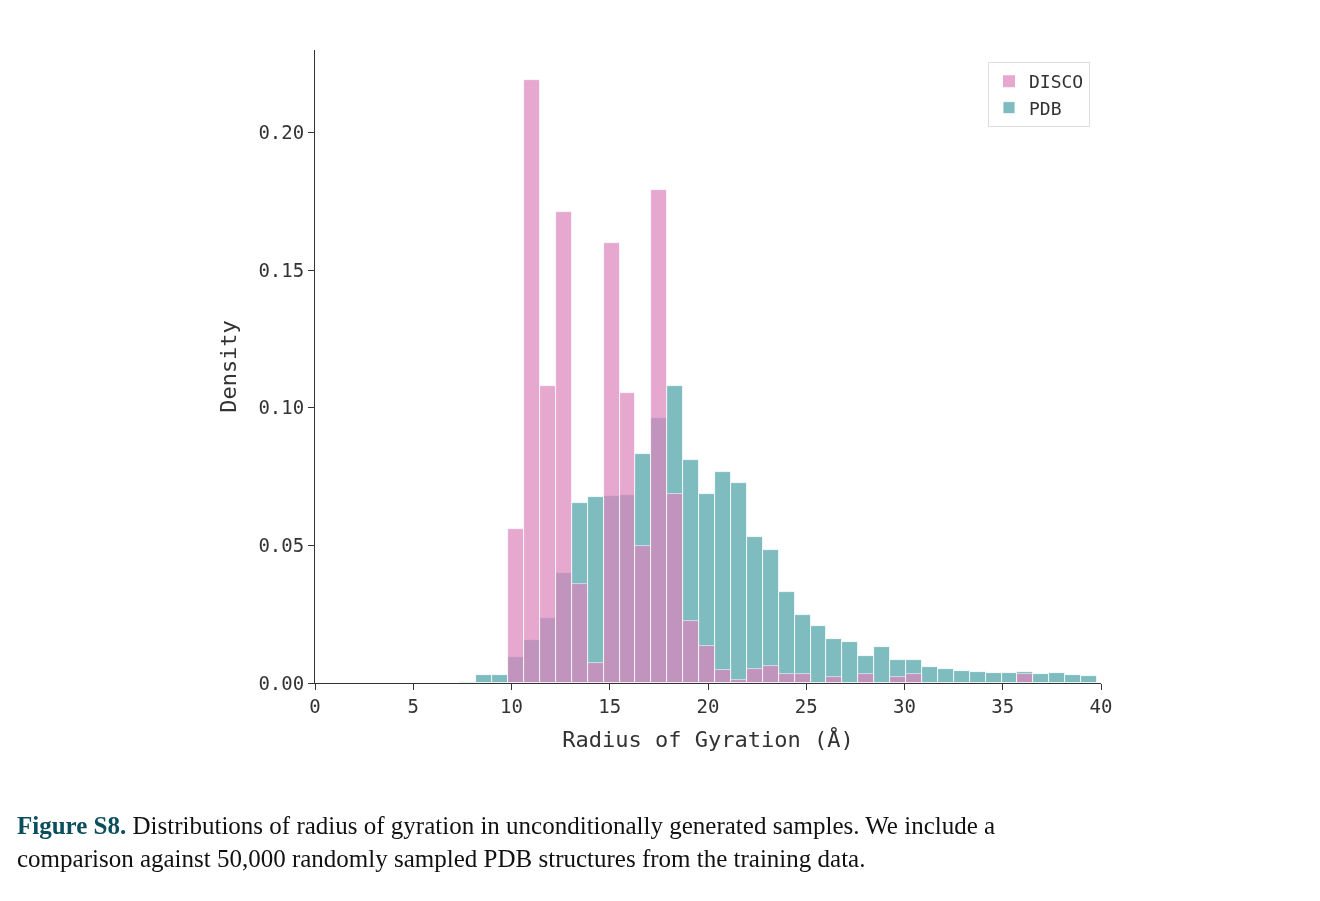  Describe the element at coordinates (708, 738) in the screenshot. I see `x-axis-title: Radius of Gyration (Å)` at that location.